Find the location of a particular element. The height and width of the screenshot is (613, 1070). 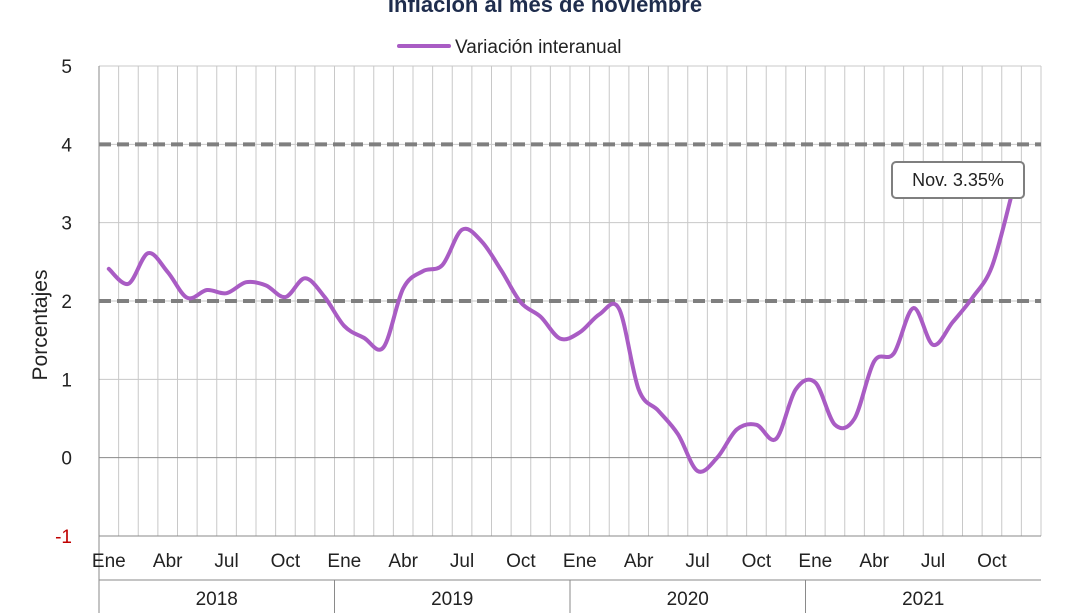

y-tick-label: 1 is located at coordinates (66, 380).